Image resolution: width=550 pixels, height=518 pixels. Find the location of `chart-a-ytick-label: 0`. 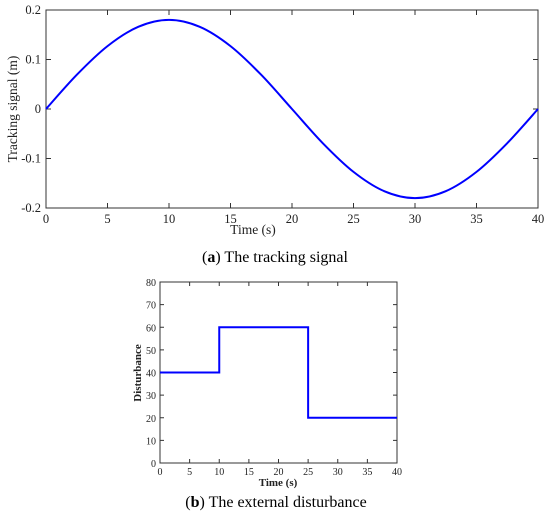

chart-a-ytick-label: 0 is located at coordinates (38, 109).